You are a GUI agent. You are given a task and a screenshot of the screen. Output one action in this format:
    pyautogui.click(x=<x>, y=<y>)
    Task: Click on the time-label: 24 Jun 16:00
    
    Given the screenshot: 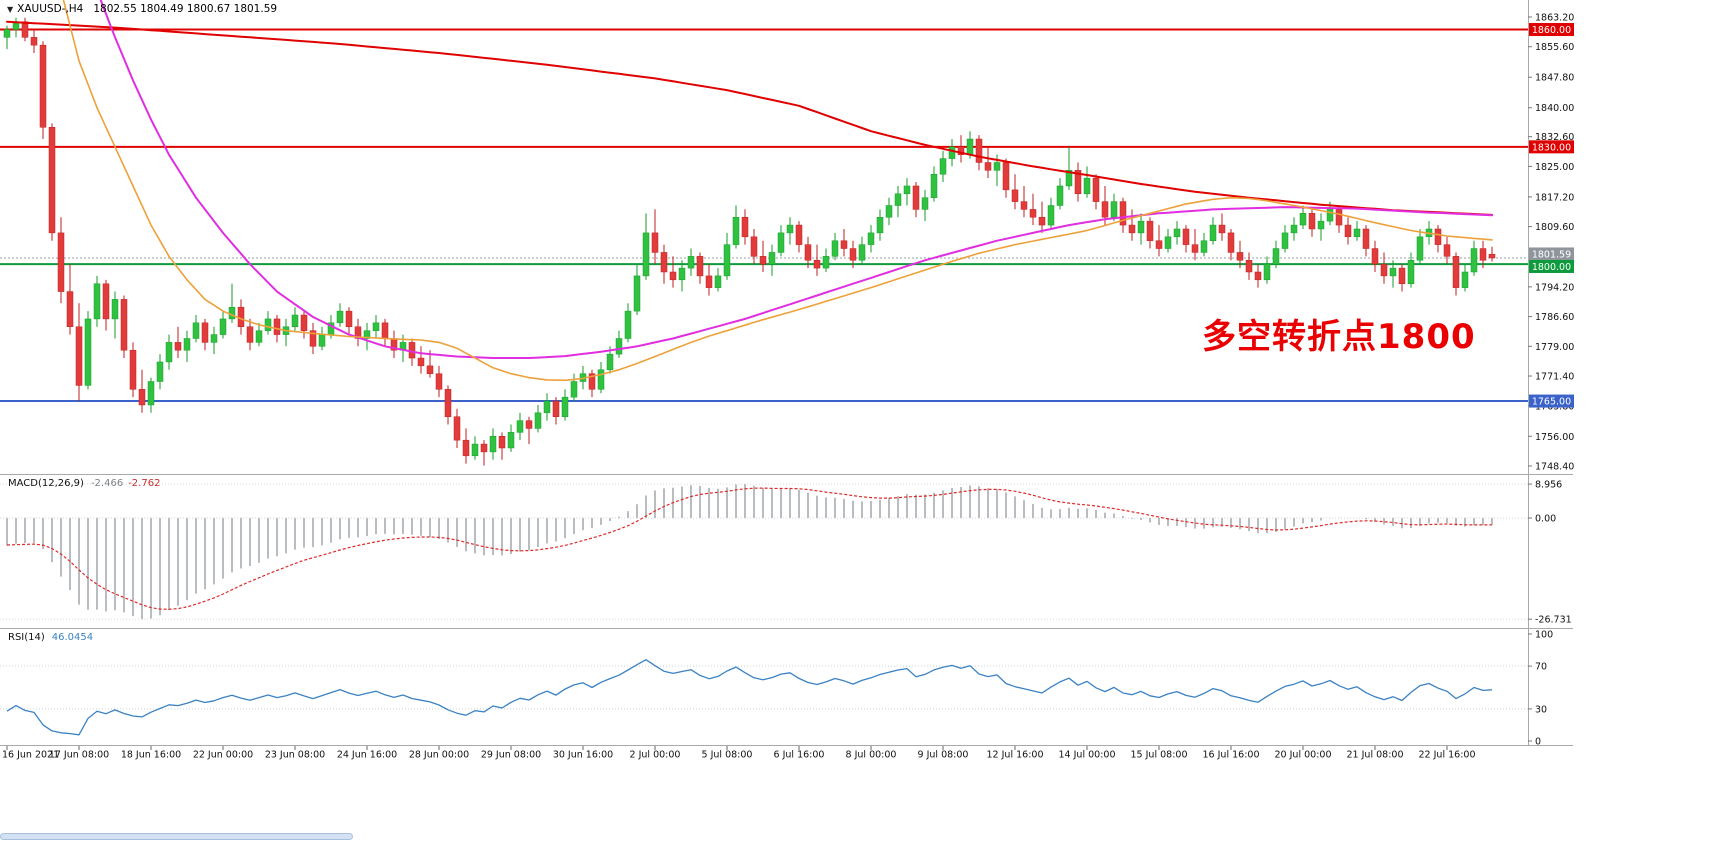 What is the action you would take?
    pyautogui.click(x=367, y=755)
    